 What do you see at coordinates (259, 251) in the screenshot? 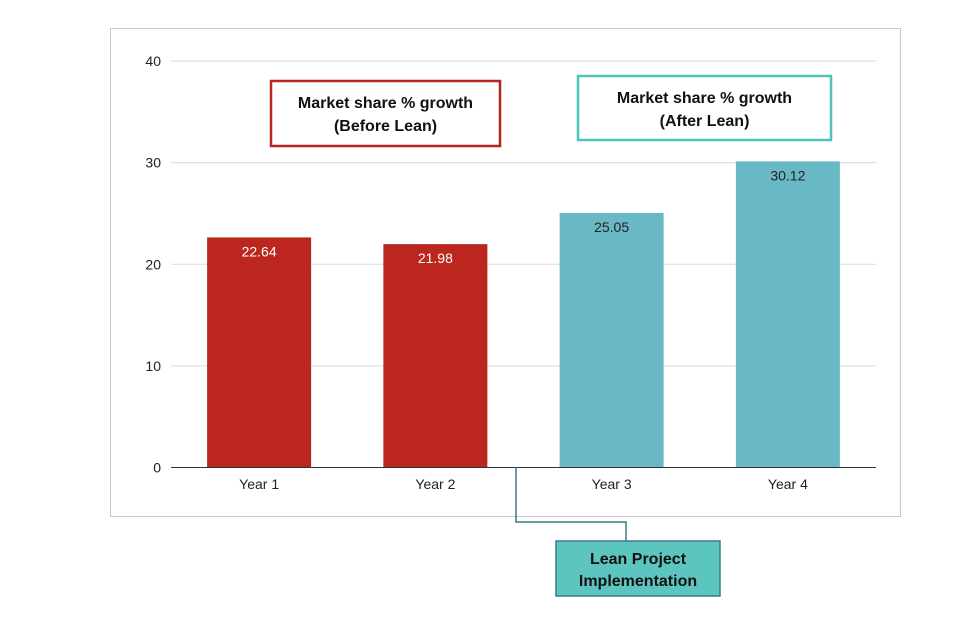
I see `data-label: 22.64` at bounding box center [259, 251].